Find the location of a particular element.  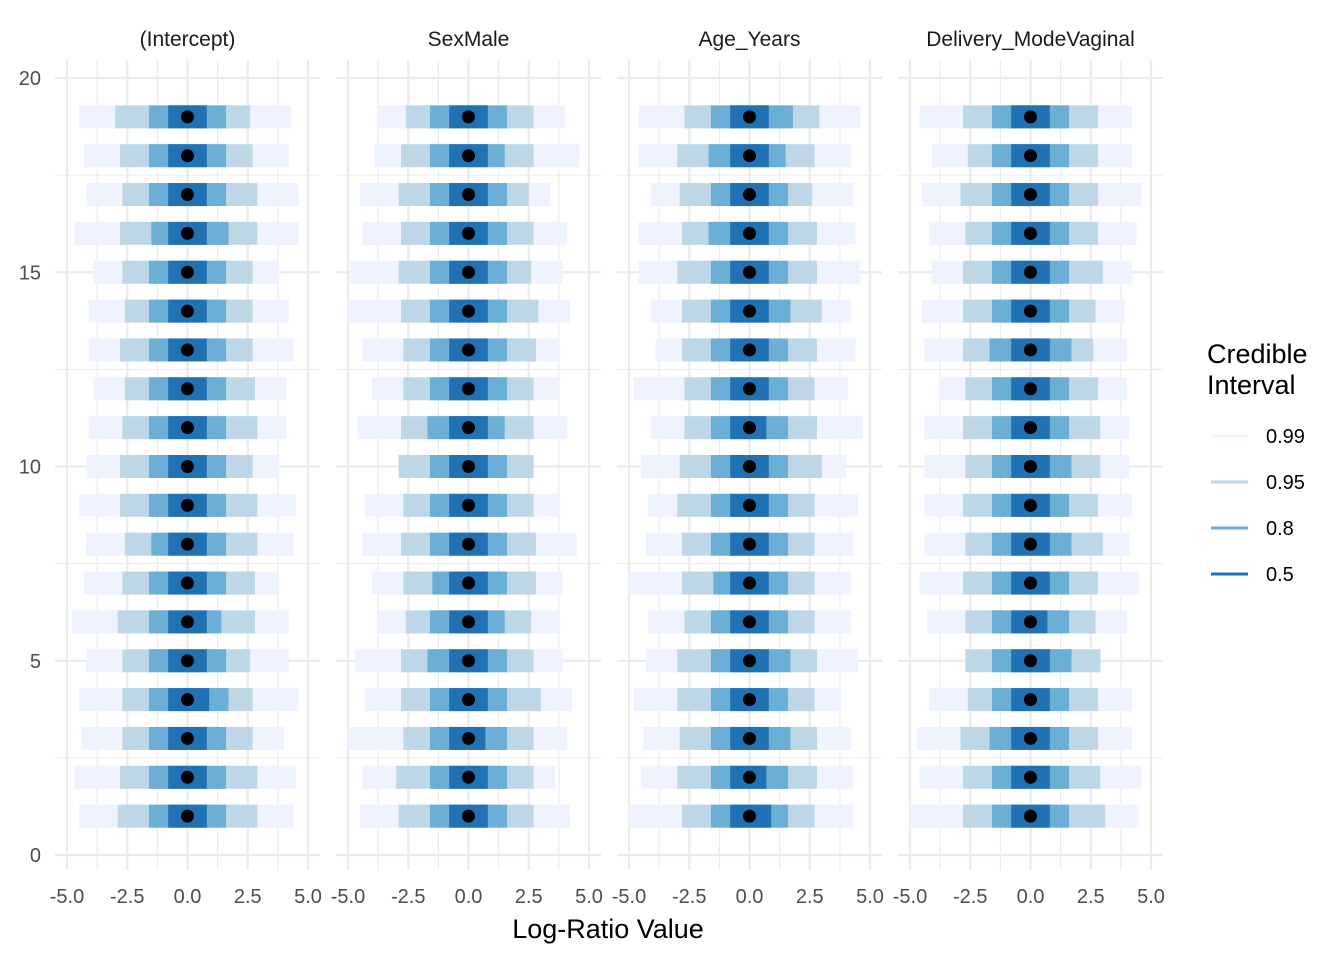

y-axis: 0 5 10 15 20 is located at coordinates (30, 467).